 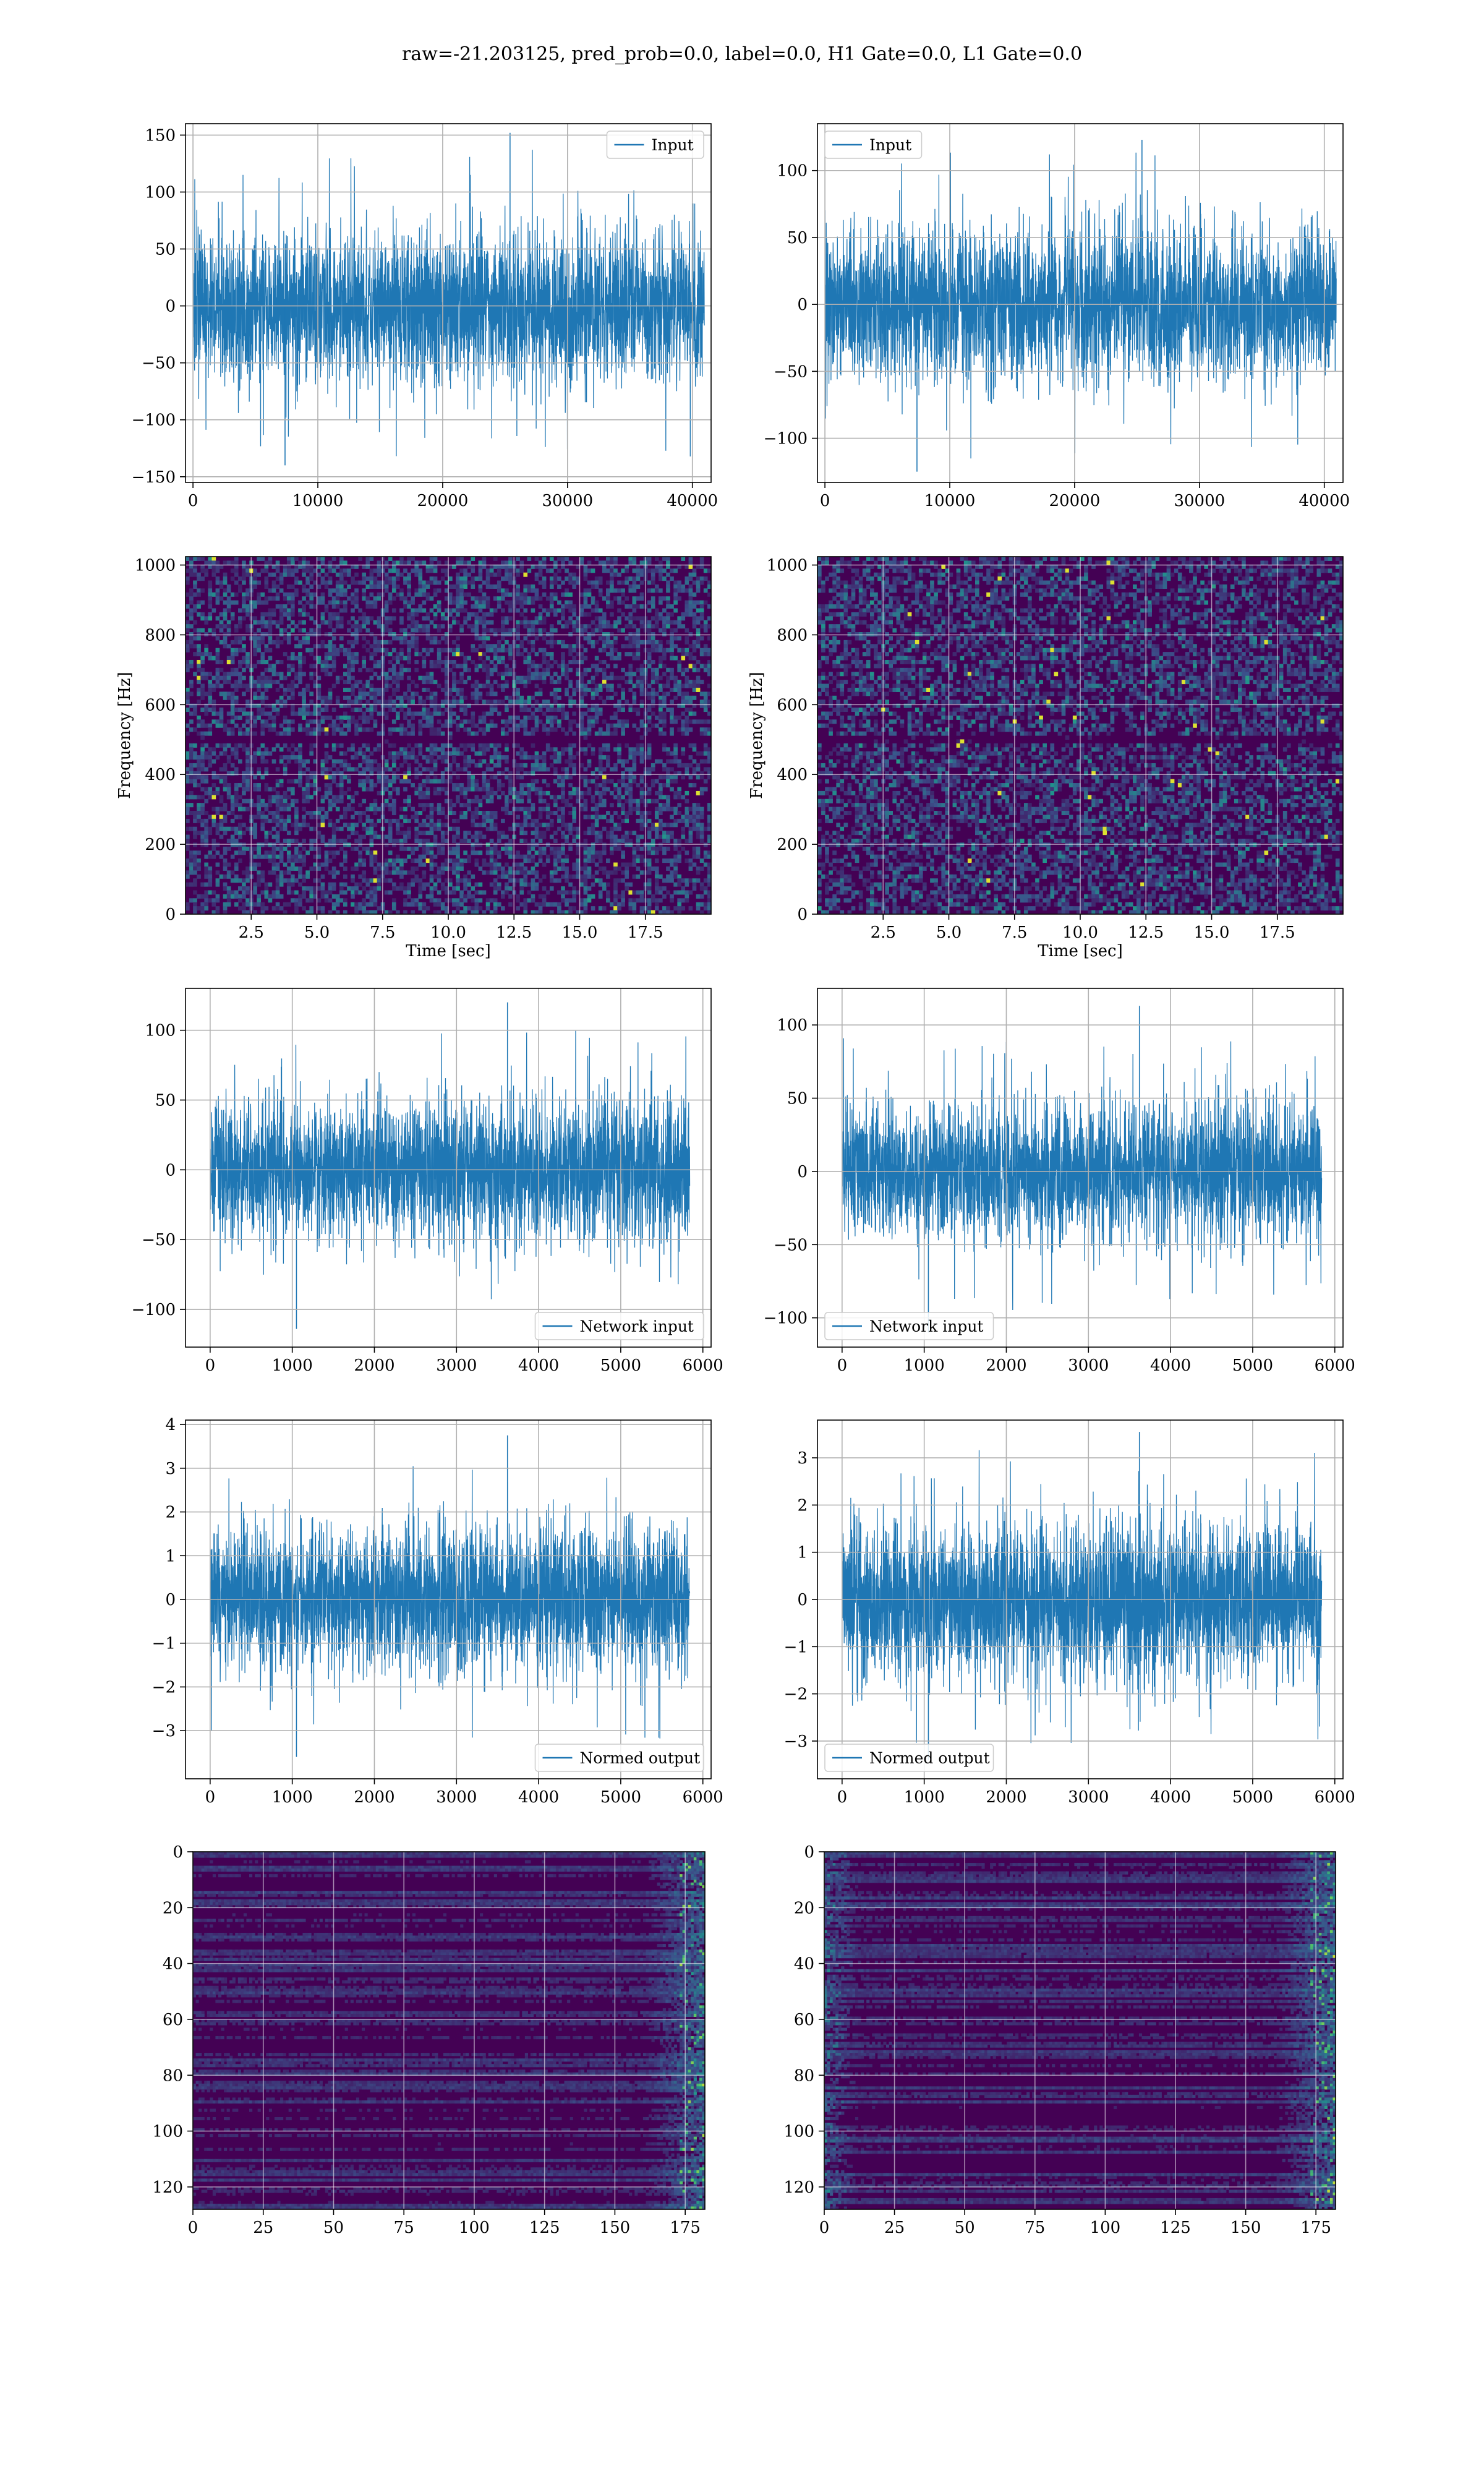 What do you see at coordinates (154, 477) in the screenshot?
I see `y-tick-label: −150` at bounding box center [154, 477].